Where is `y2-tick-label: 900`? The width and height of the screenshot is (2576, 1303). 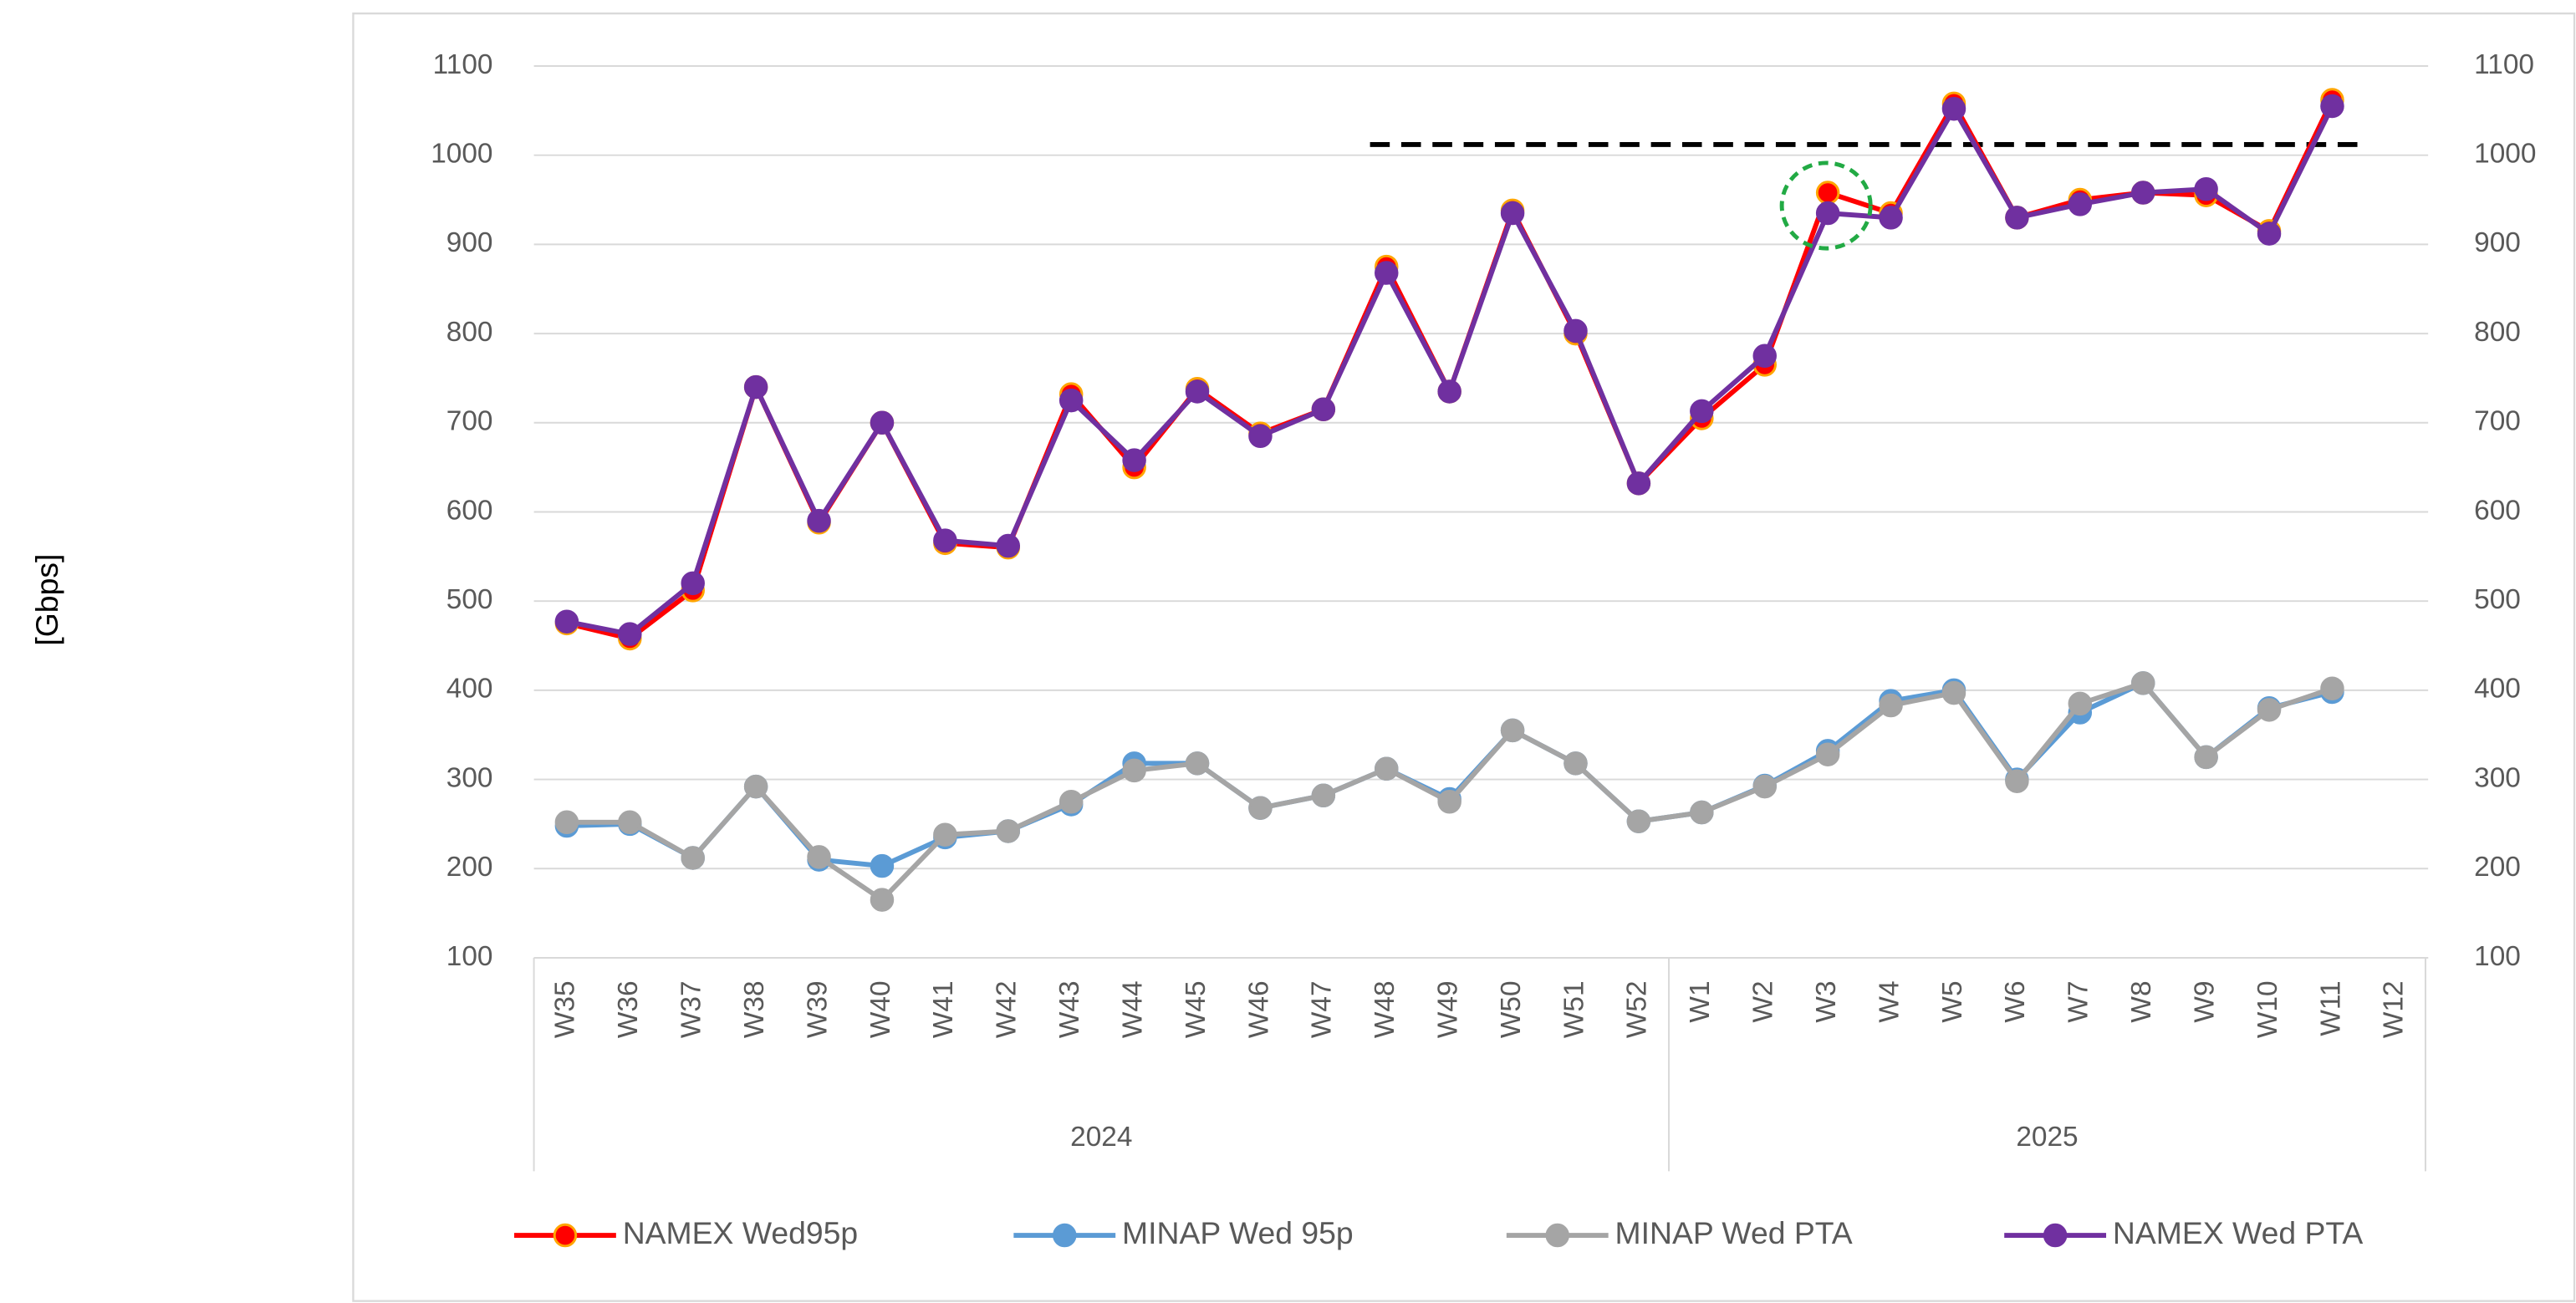 y2-tick-label: 900 is located at coordinates (2498, 243).